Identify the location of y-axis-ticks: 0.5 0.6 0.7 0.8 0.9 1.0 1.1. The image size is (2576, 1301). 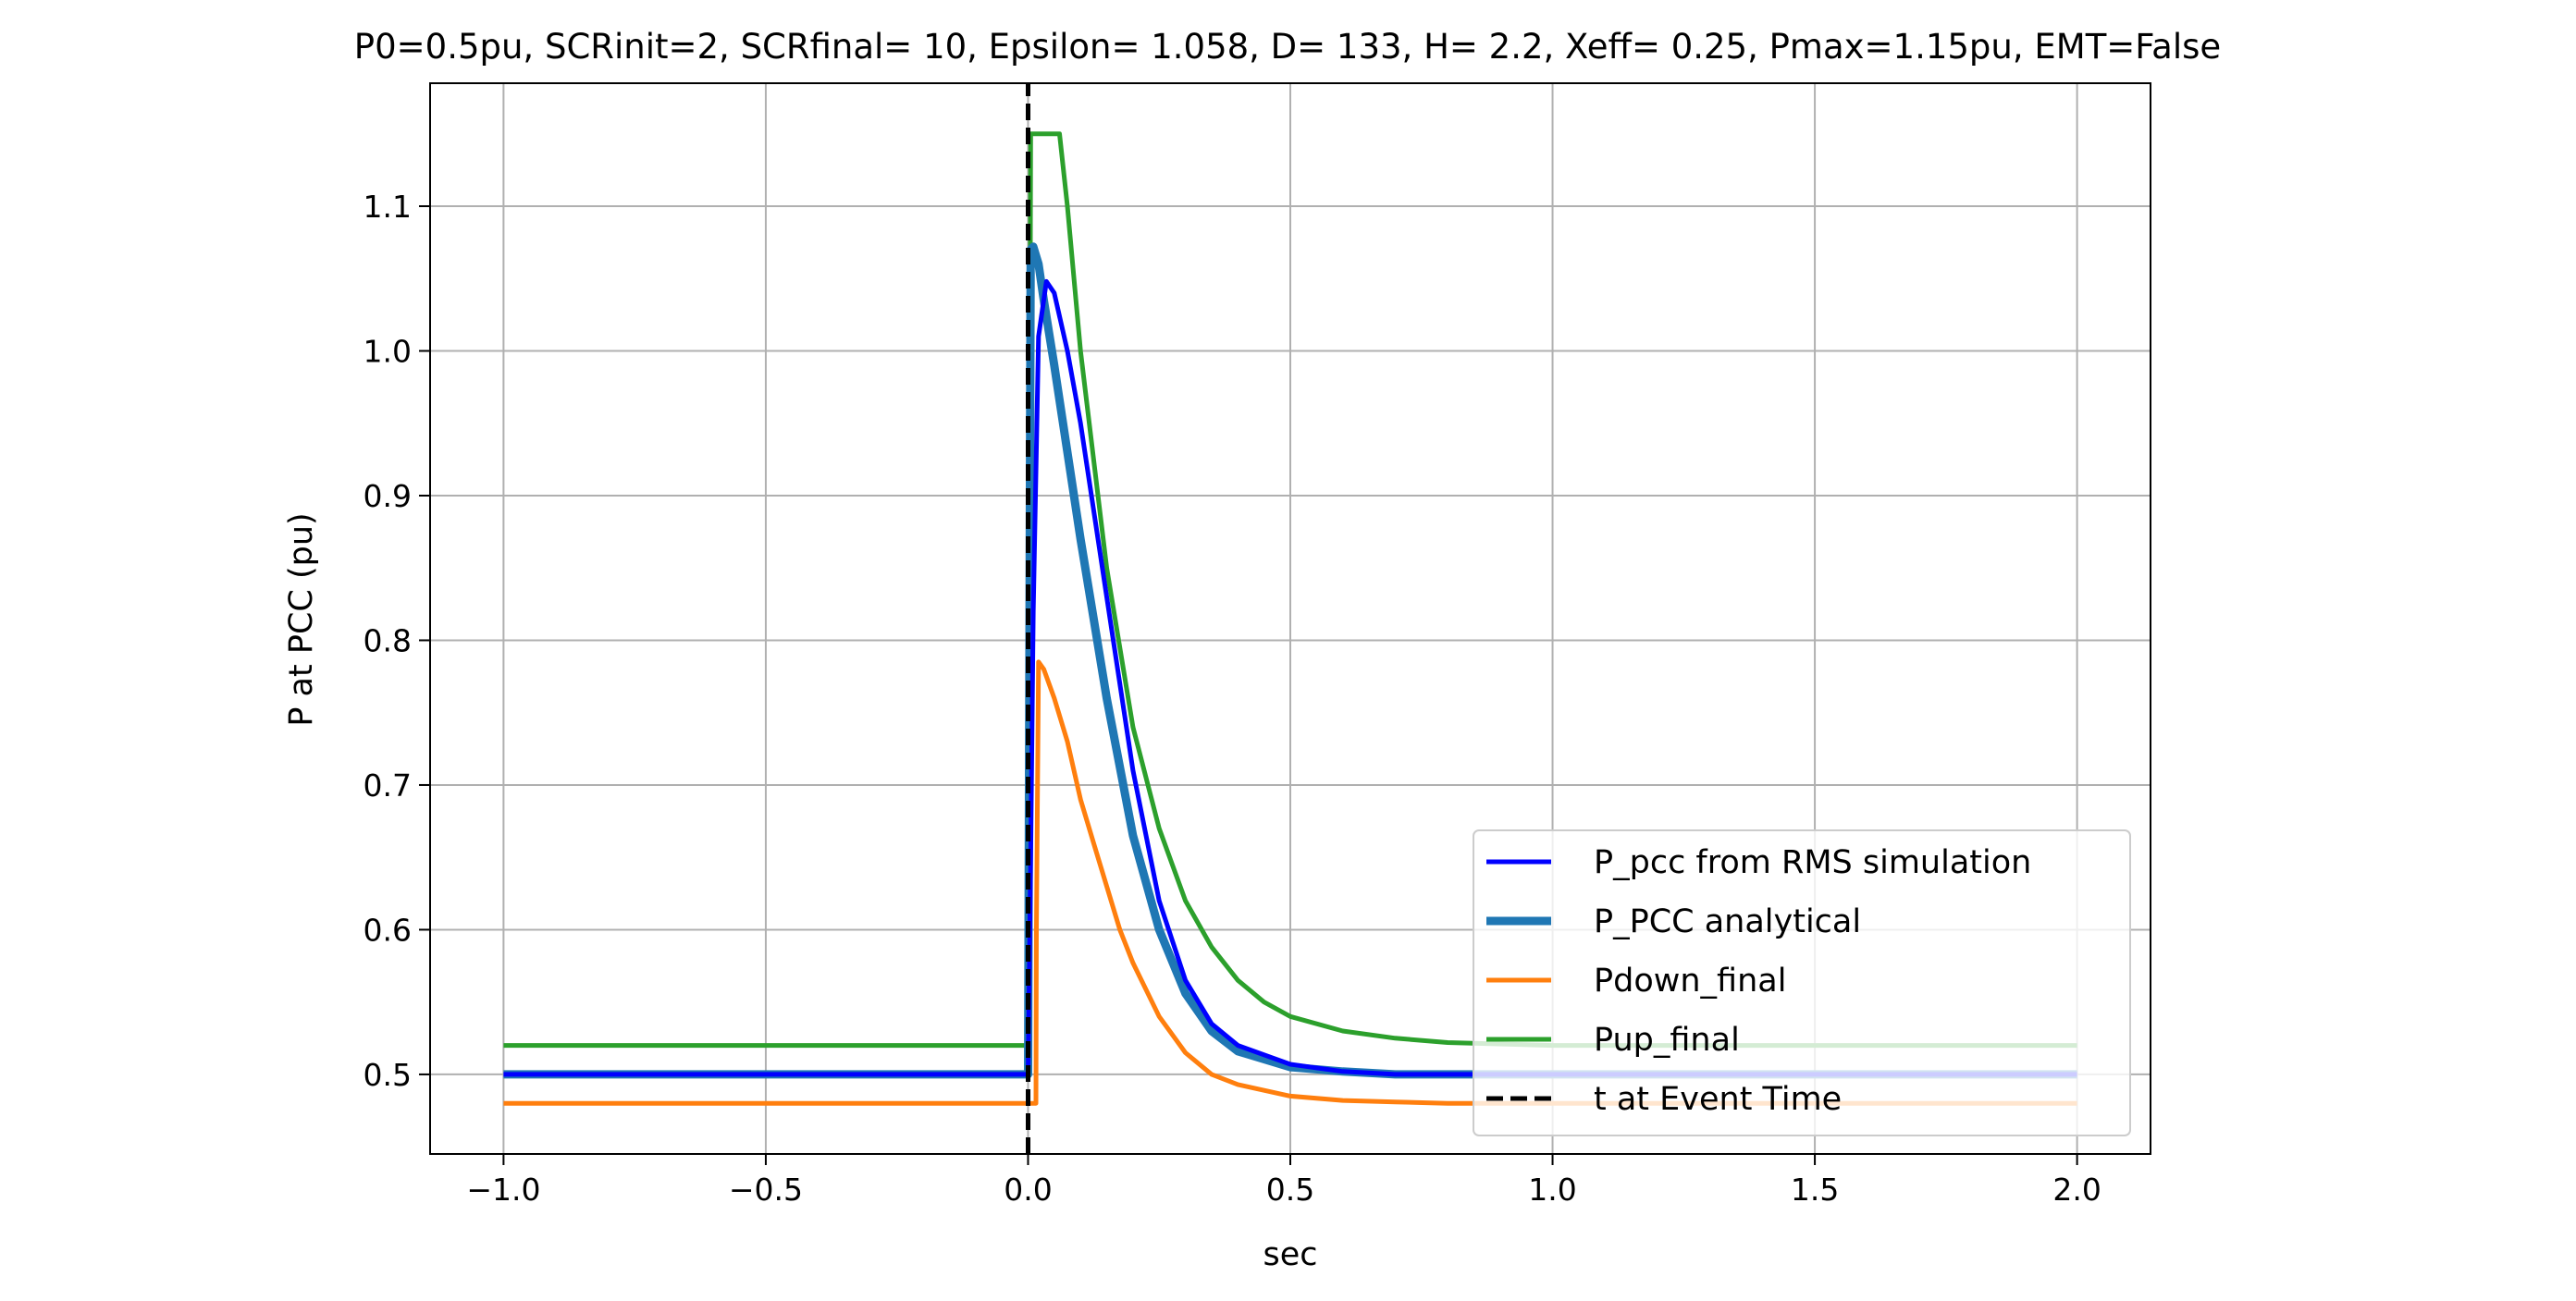
(397, 641).